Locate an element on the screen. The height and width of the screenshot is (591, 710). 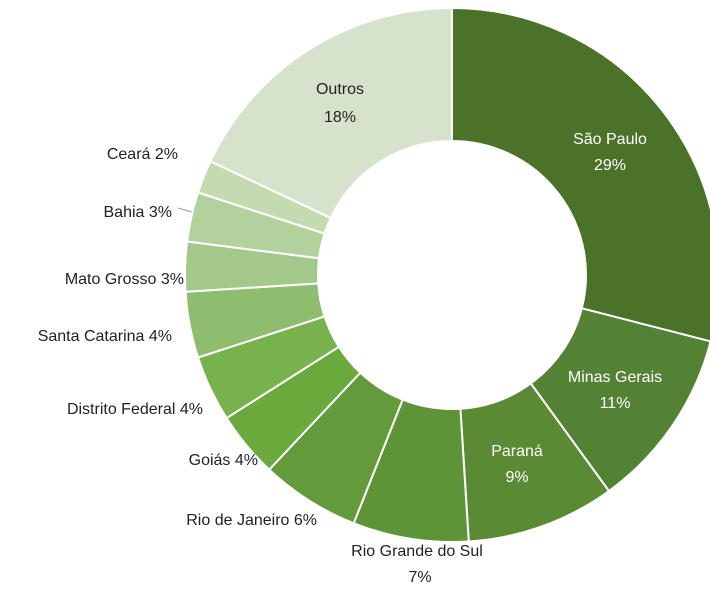
slice-label: Distrito Federal 4% is located at coordinates (135, 409).